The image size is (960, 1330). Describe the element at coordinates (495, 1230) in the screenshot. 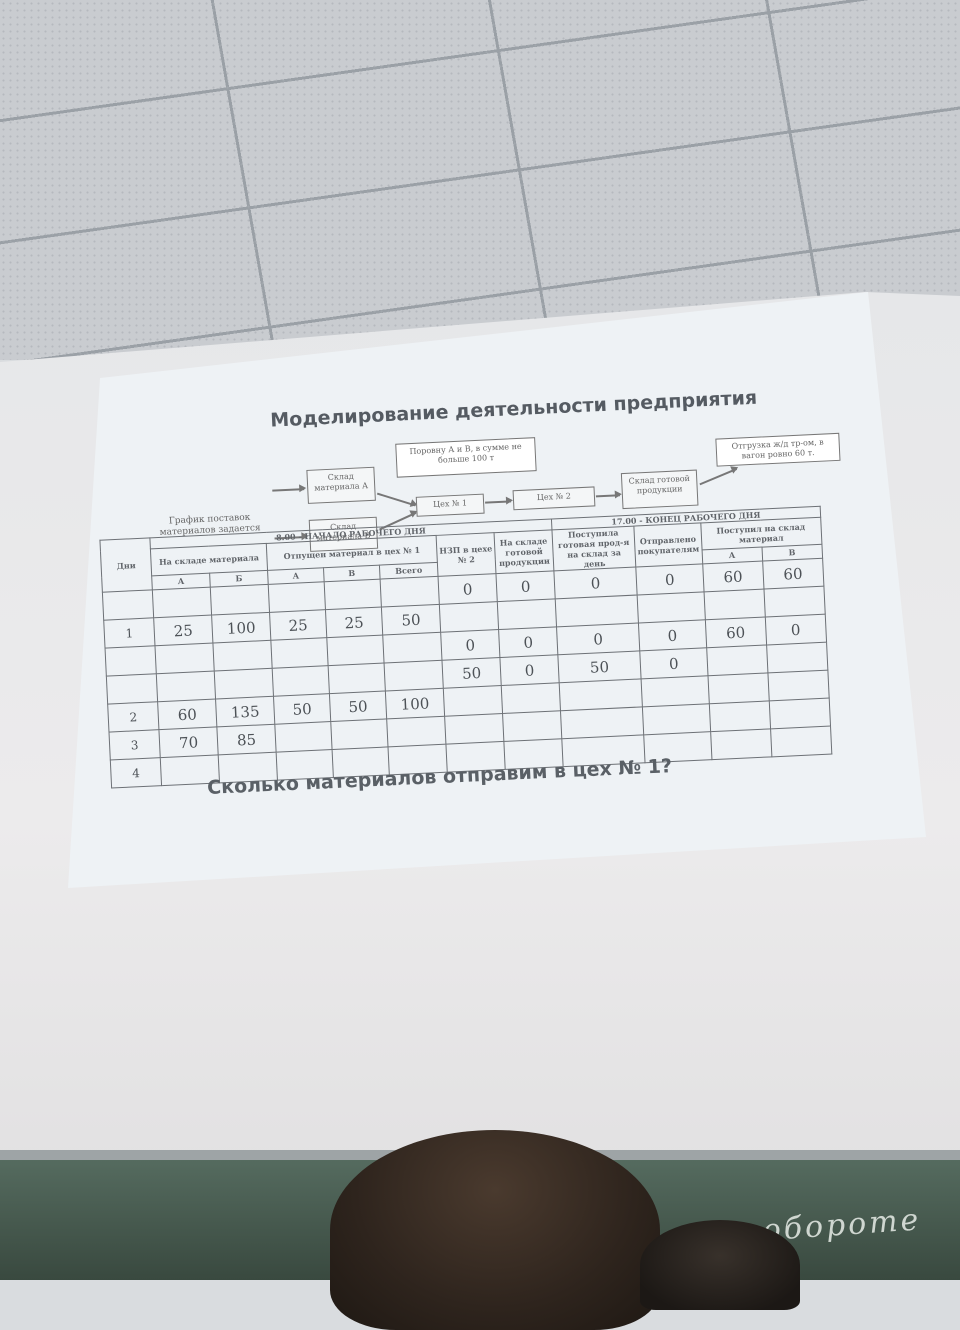

I see `audience-head` at that location.